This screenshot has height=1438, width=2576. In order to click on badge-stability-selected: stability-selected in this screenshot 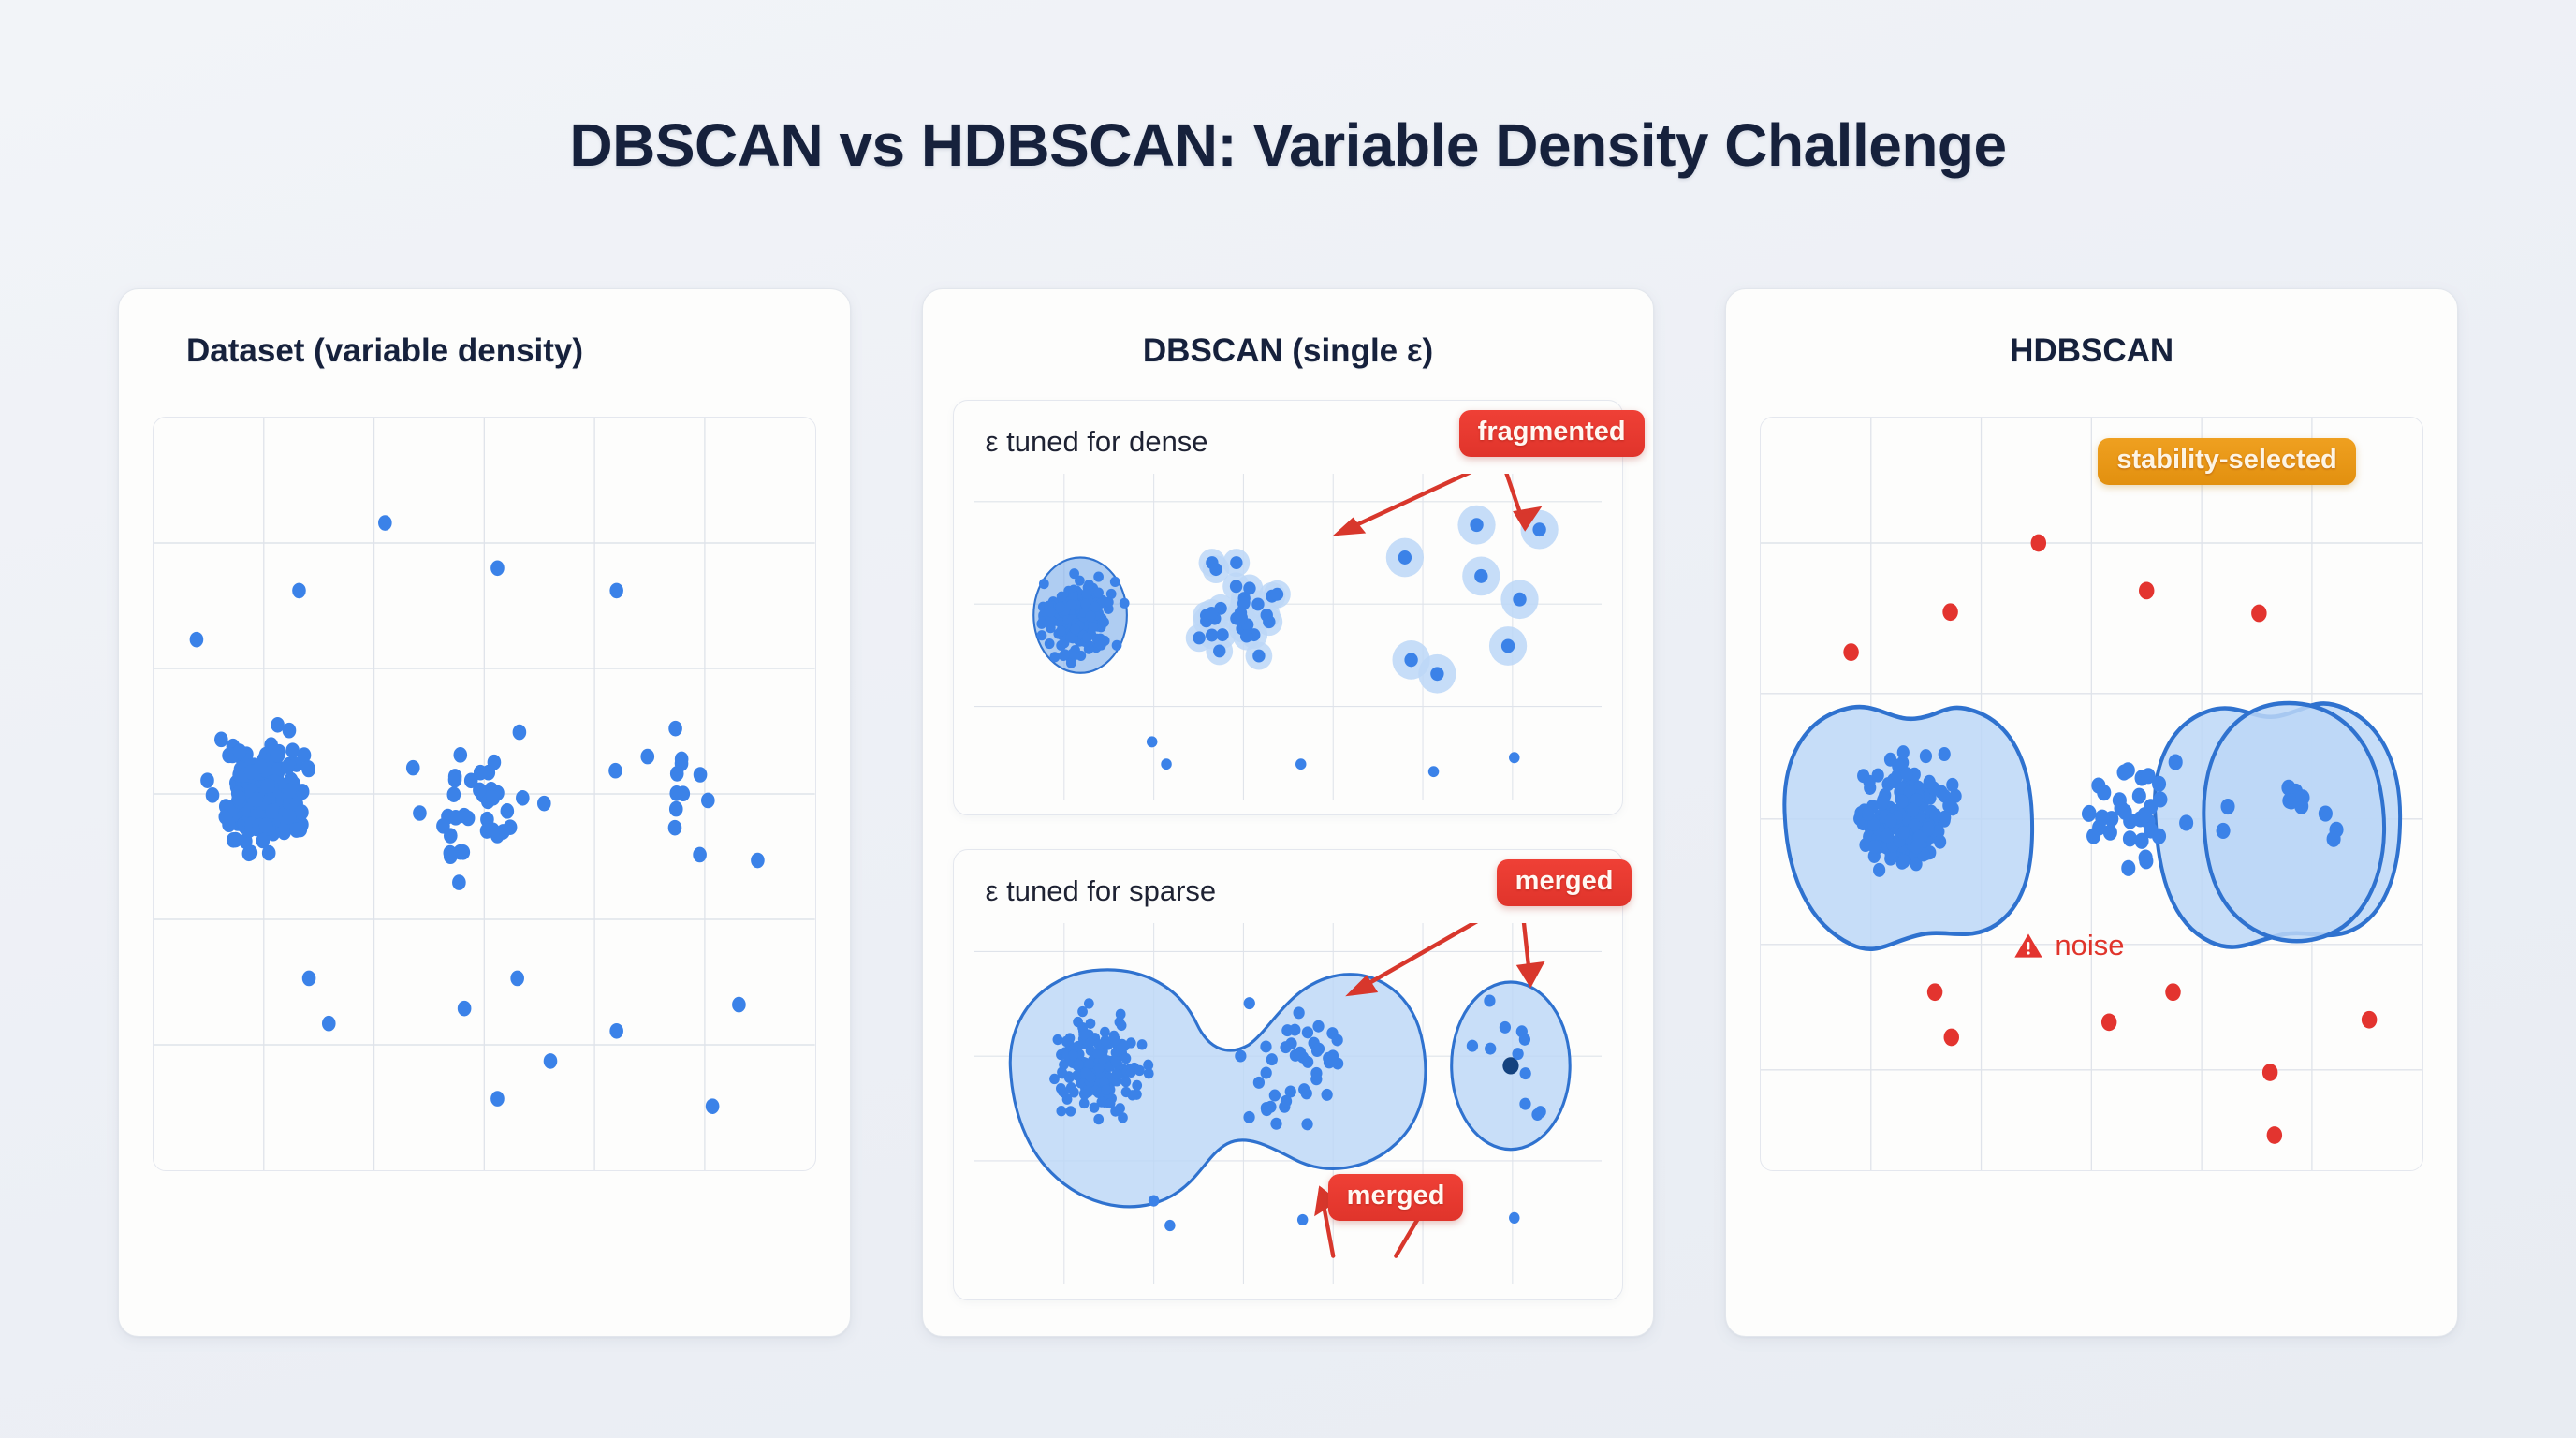, I will do `click(2227, 461)`.